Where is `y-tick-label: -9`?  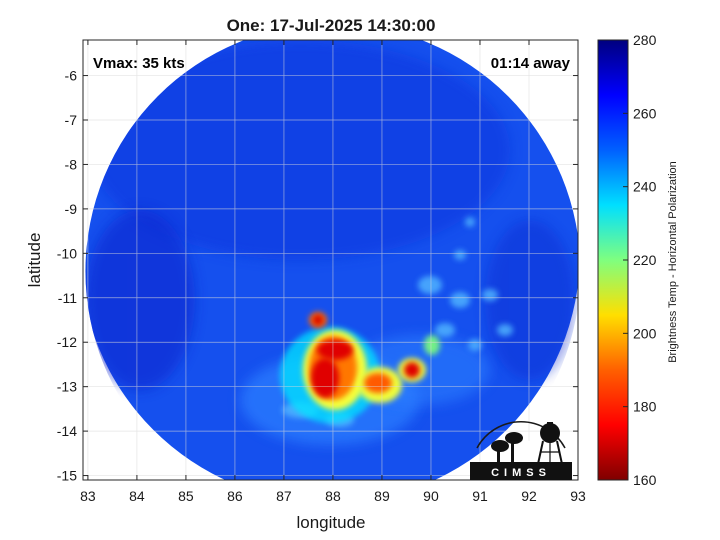
y-tick-label: -9 is located at coordinates (71, 209).